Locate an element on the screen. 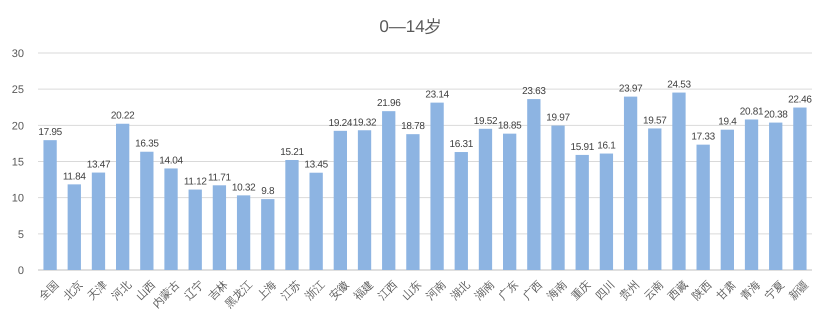 The width and height of the screenshot is (821, 324). x-tick-label: 青海 is located at coordinates (750, 290).